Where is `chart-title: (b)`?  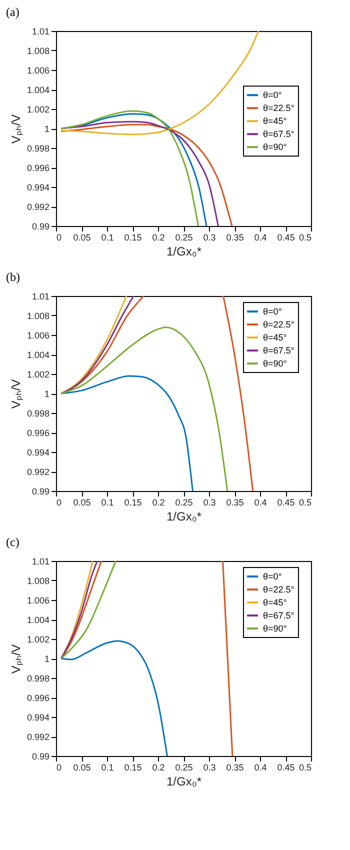
chart-title: (b) is located at coordinates (13, 277).